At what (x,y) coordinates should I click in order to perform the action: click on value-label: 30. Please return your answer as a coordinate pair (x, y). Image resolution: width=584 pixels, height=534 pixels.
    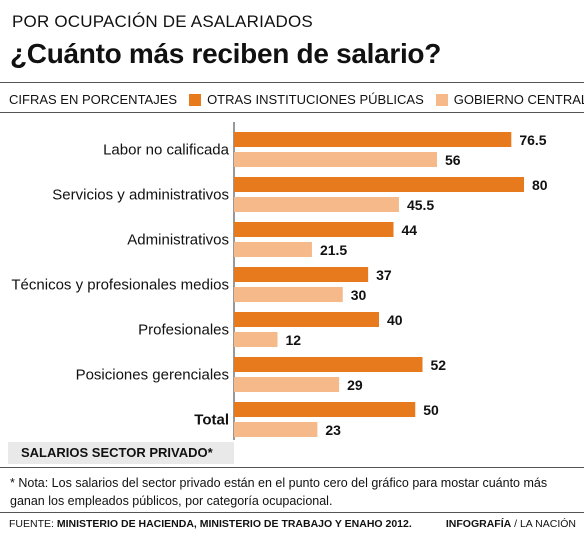
    Looking at the image, I should click on (359, 295).